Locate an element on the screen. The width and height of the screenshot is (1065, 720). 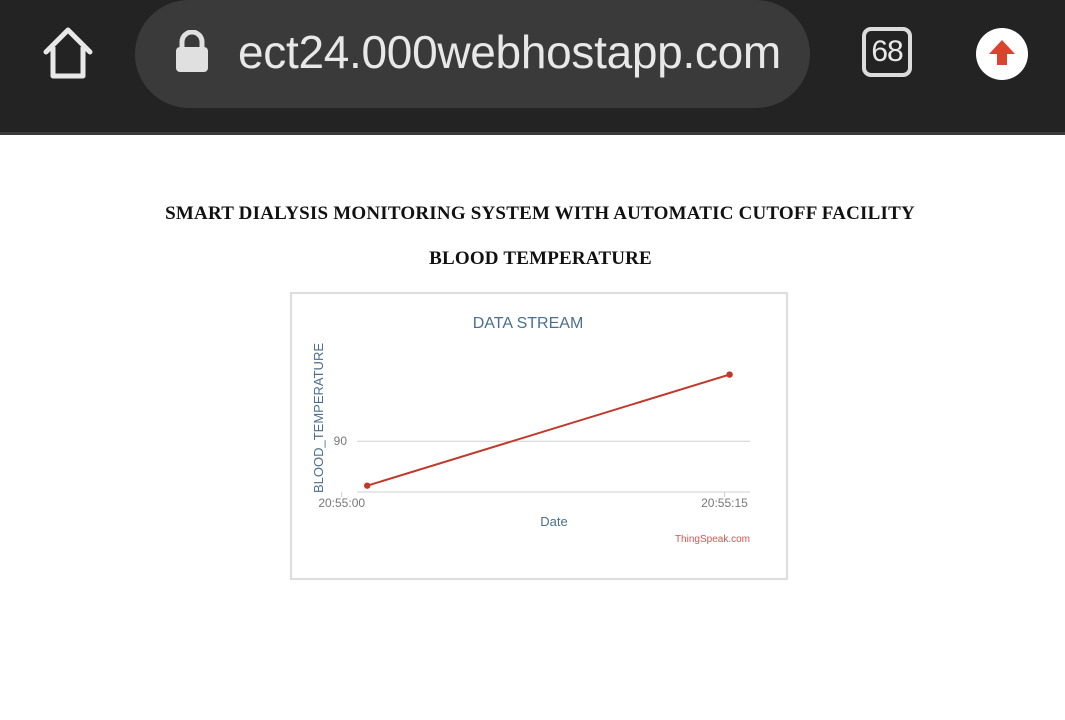
y-tick-label: 90 is located at coordinates (341, 441).